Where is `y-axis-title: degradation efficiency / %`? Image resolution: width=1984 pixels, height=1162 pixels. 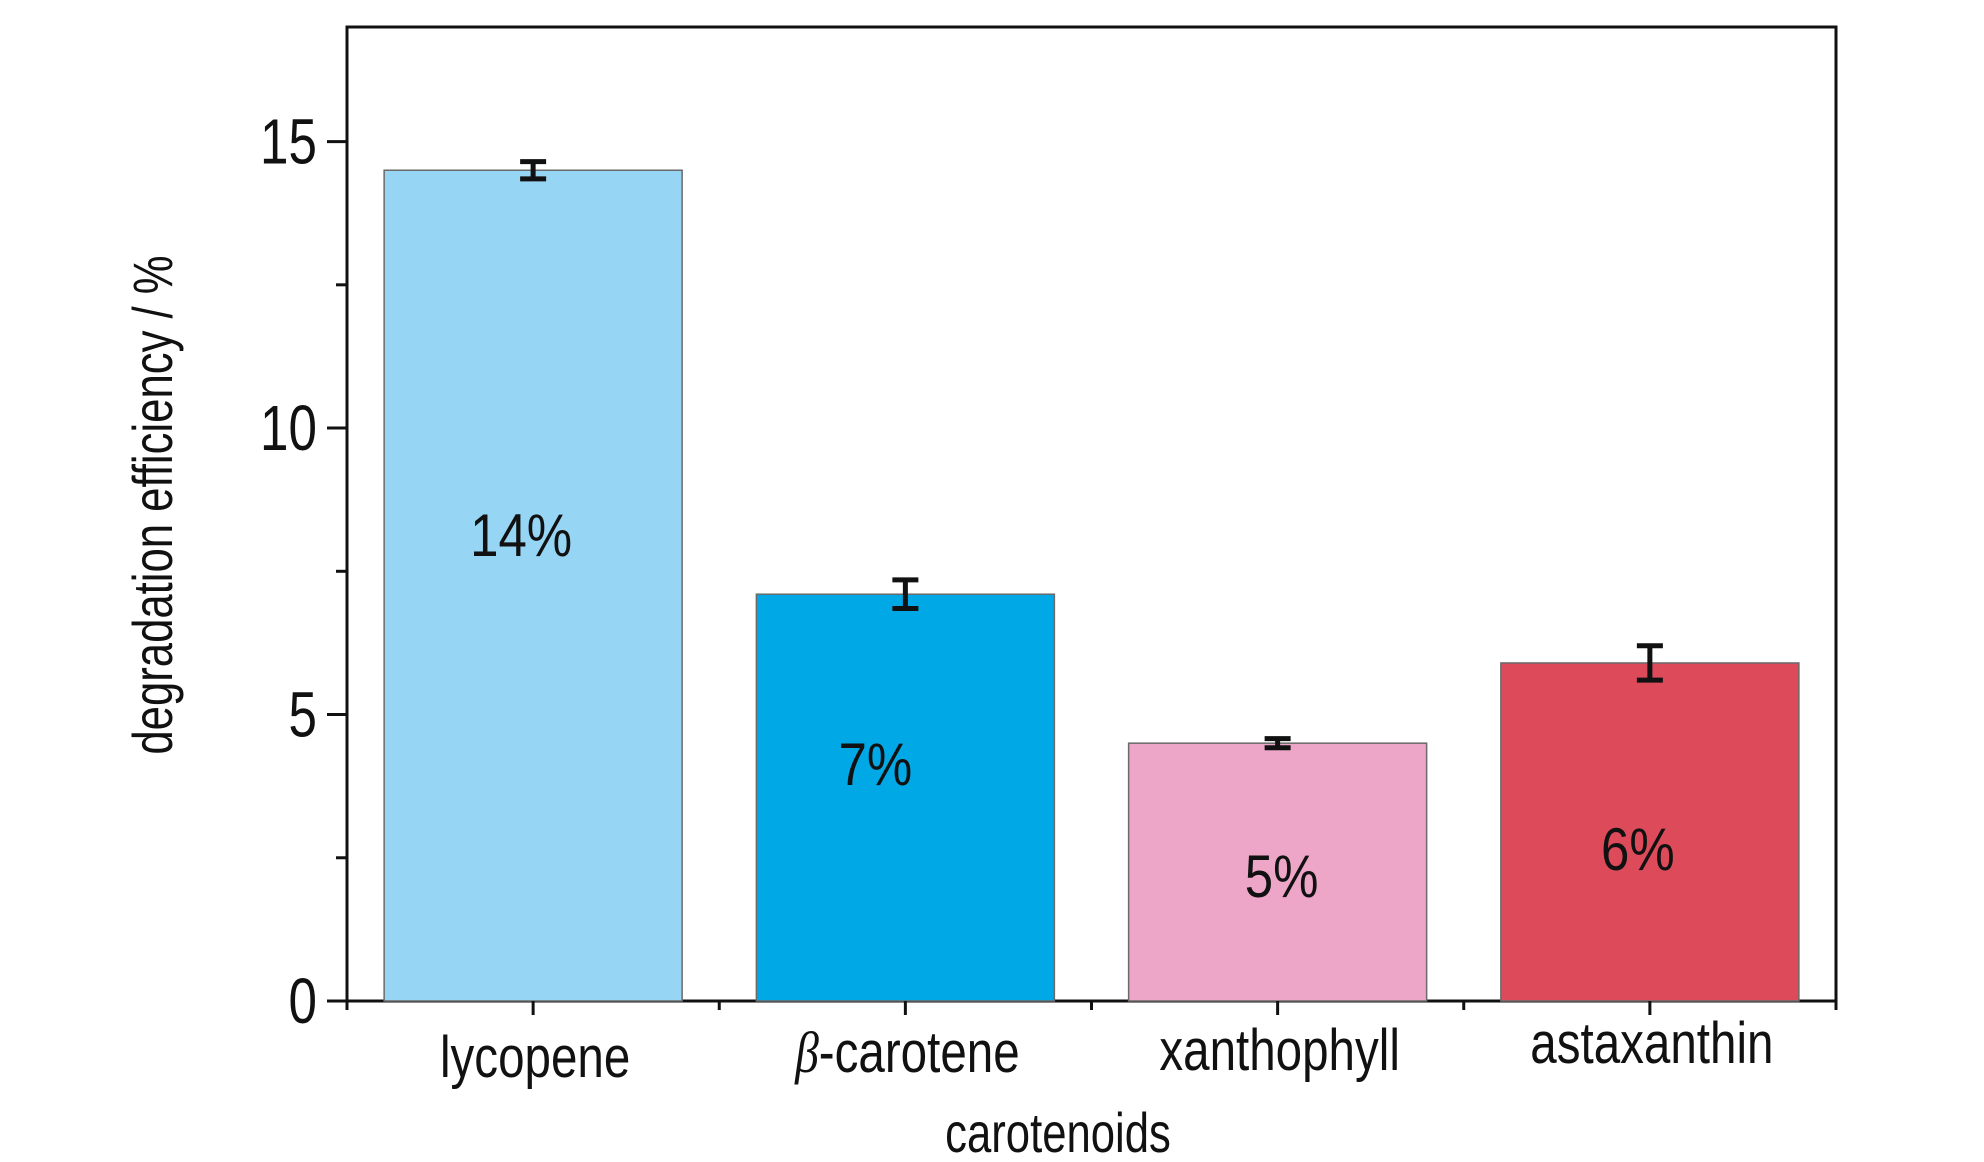
y-axis-title: degradation efficiency / % is located at coordinates (153, 504).